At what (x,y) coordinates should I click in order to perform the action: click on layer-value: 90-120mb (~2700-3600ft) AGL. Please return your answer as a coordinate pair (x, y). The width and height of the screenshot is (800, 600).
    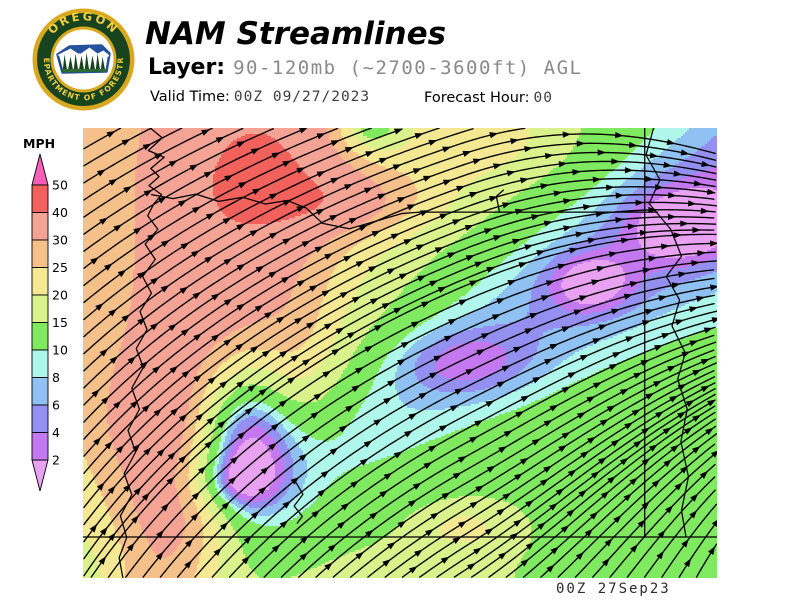
    Looking at the image, I should click on (408, 68).